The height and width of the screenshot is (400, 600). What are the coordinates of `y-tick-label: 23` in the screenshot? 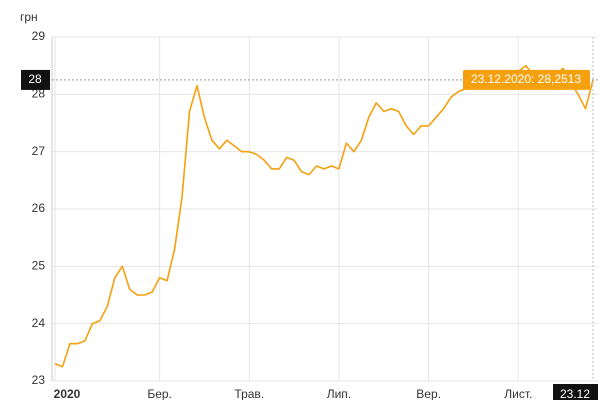 It's located at (39, 380).